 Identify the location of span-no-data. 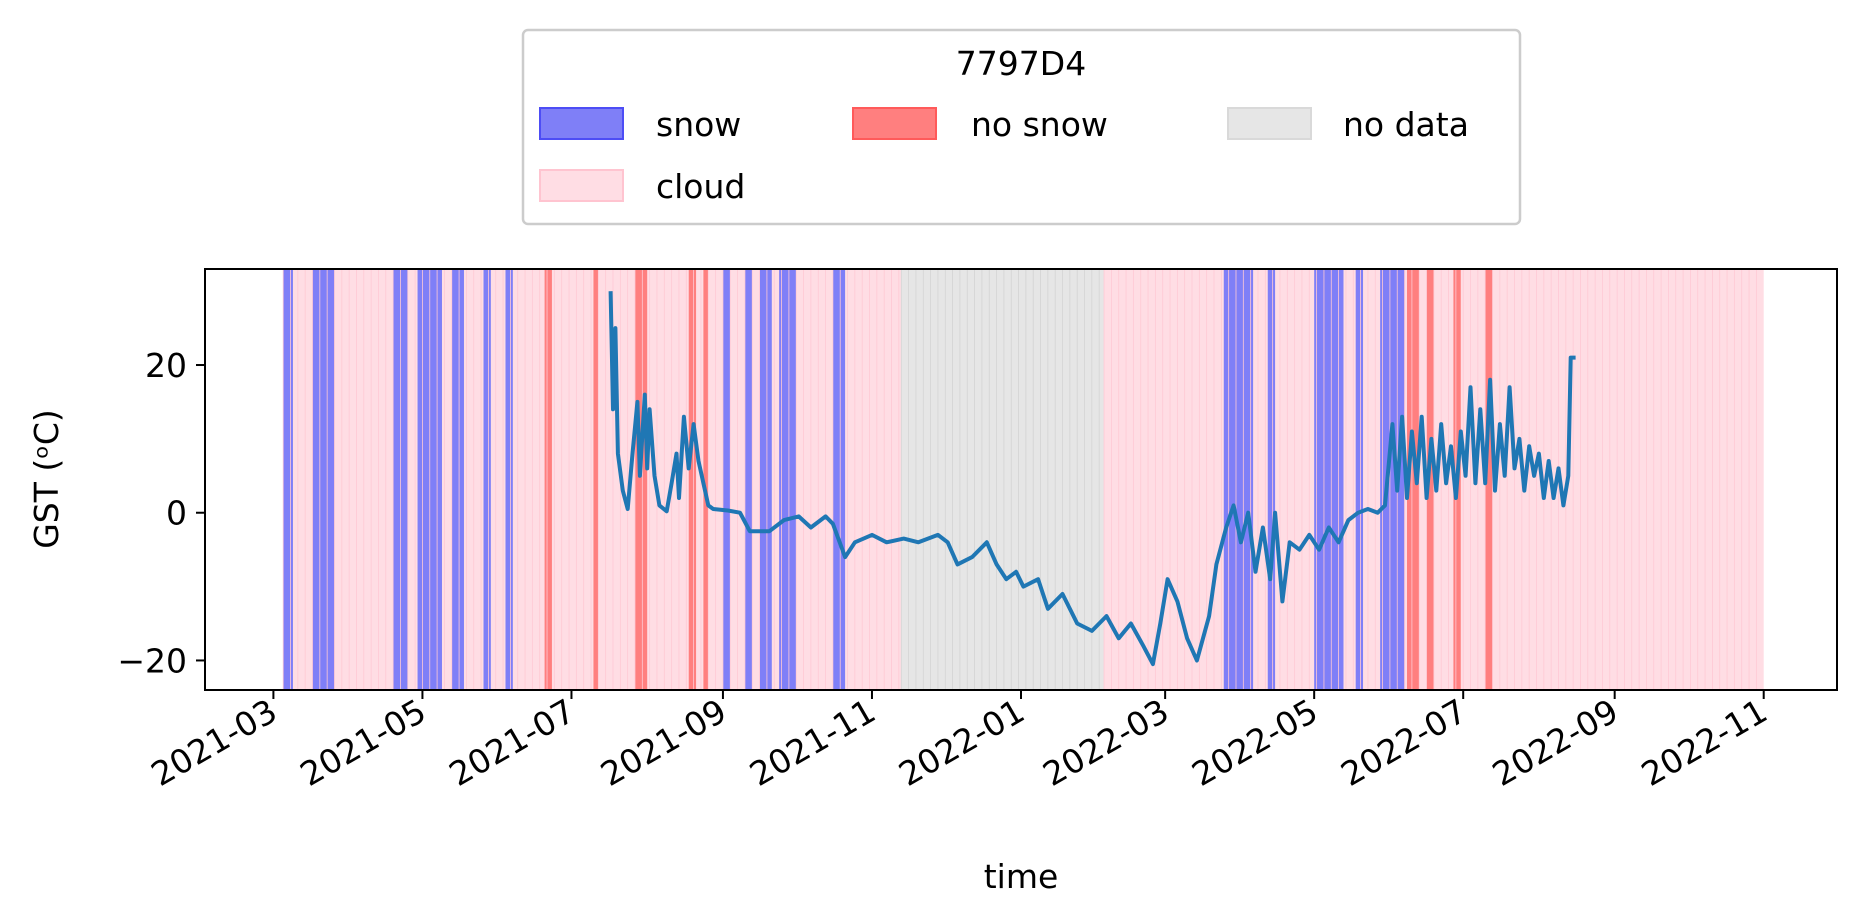
(1003, 479).